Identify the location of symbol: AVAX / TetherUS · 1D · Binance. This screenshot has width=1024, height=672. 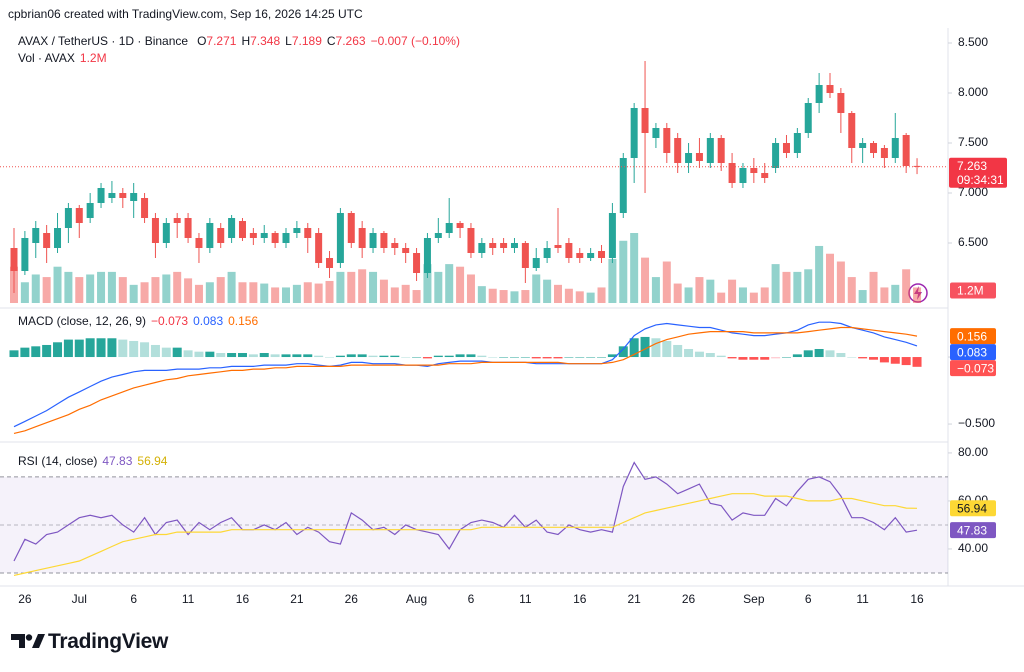
(103, 41).